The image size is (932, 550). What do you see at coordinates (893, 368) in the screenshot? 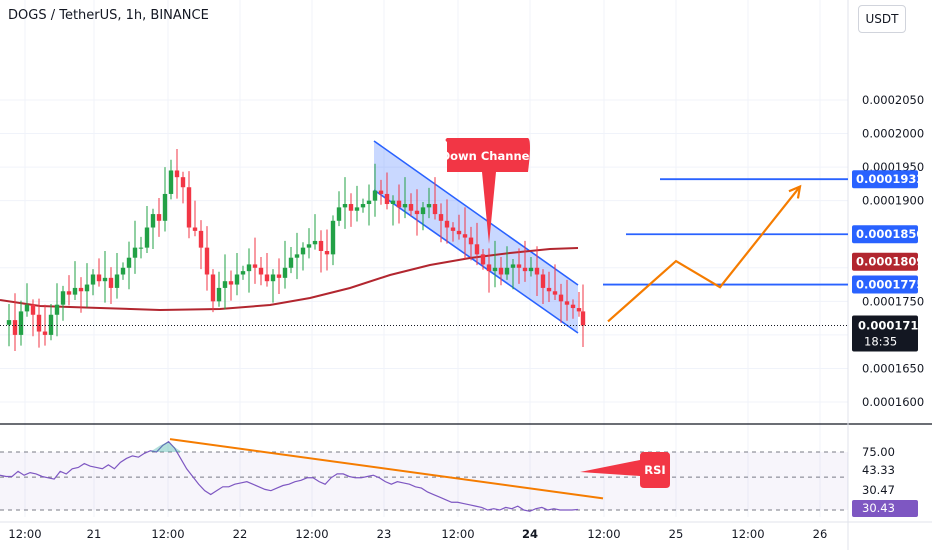
I see `price-tick-label: 0.0001650` at bounding box center [893, 368].